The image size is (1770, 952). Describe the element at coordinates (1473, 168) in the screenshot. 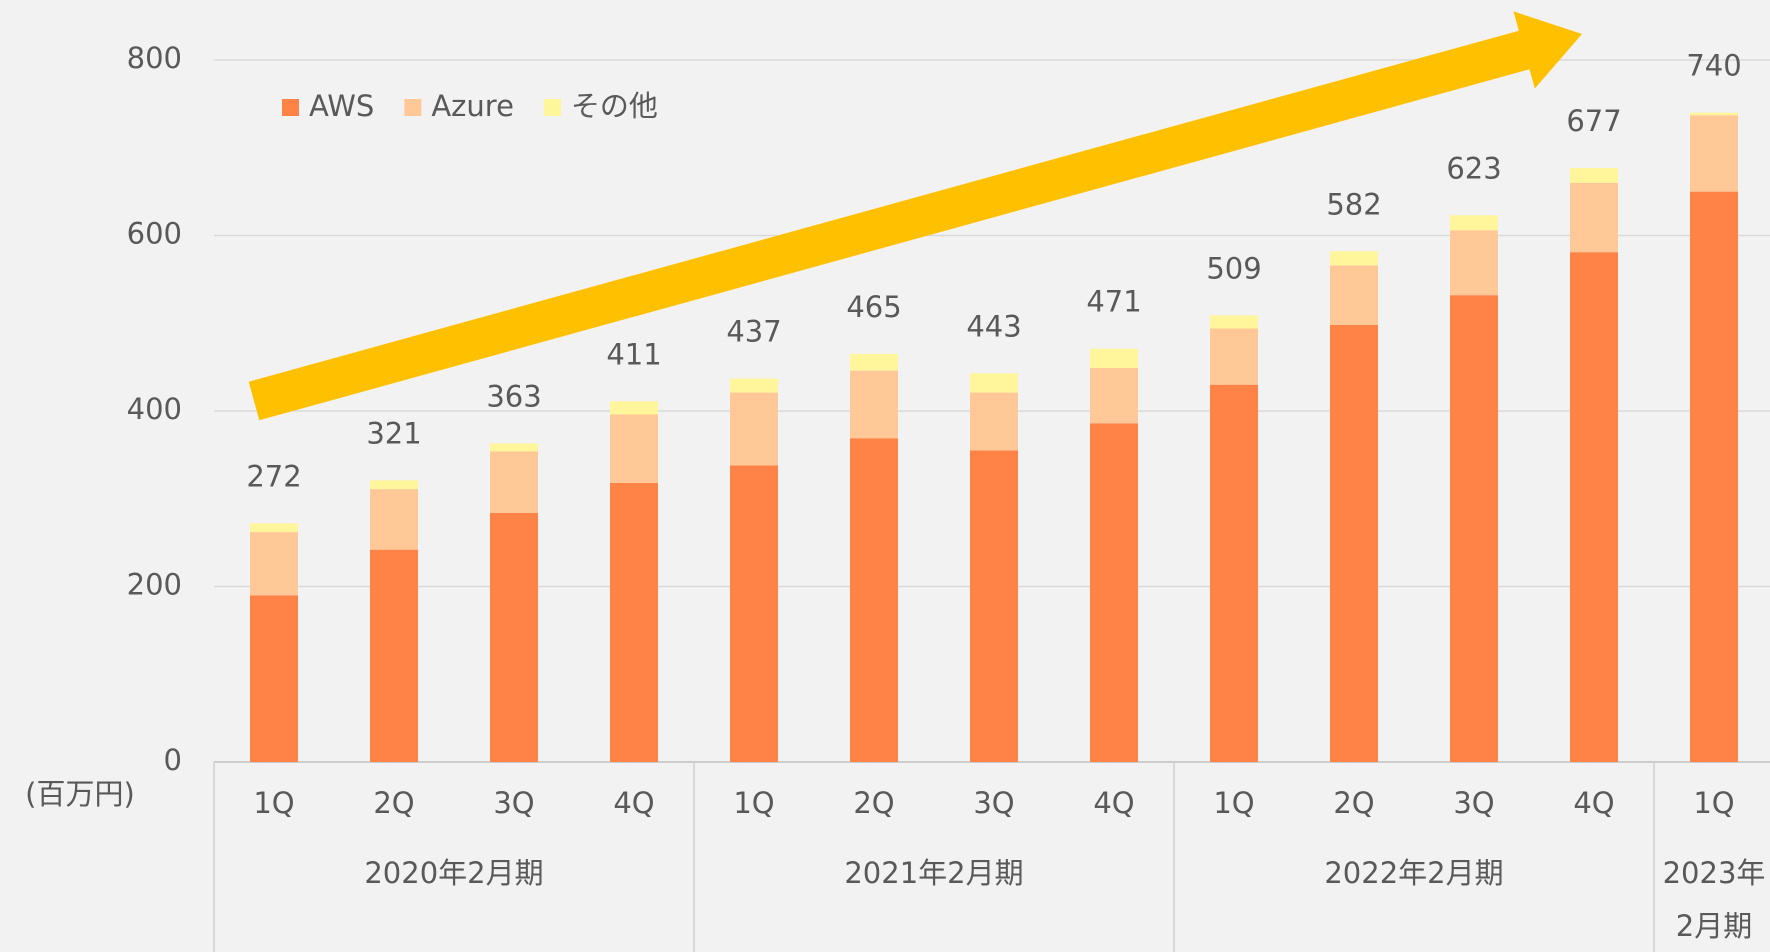

I see `total-label: 623` at that location.